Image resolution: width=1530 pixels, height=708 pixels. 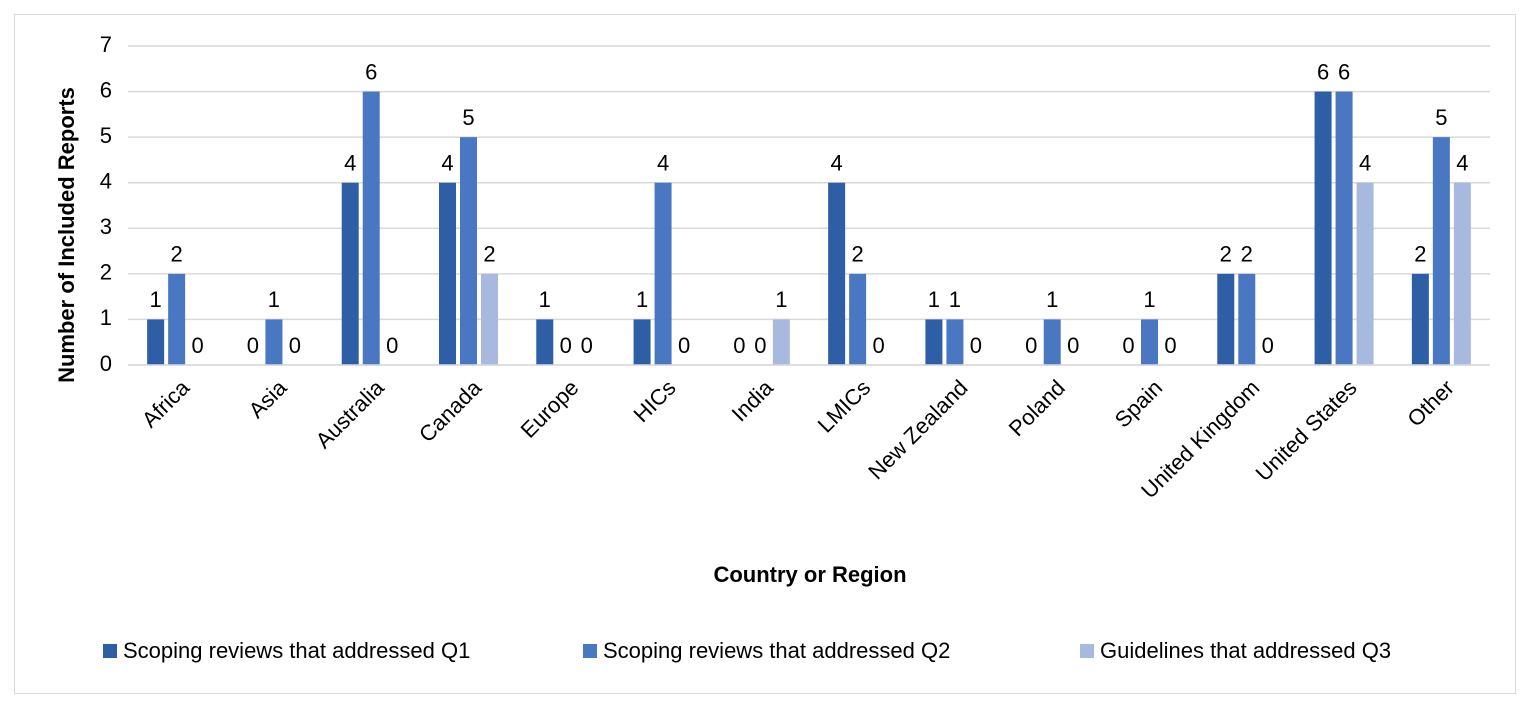 What do you see at coordinates (106, 44) in the screenshot?
I see `y-tick-label: 7` at bounding box center [106, 44].